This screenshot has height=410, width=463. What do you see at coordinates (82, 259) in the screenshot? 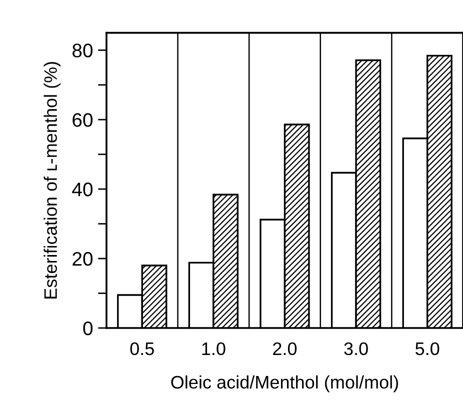
I see `y-tick-label: 20` at bounding box center [82, 259].